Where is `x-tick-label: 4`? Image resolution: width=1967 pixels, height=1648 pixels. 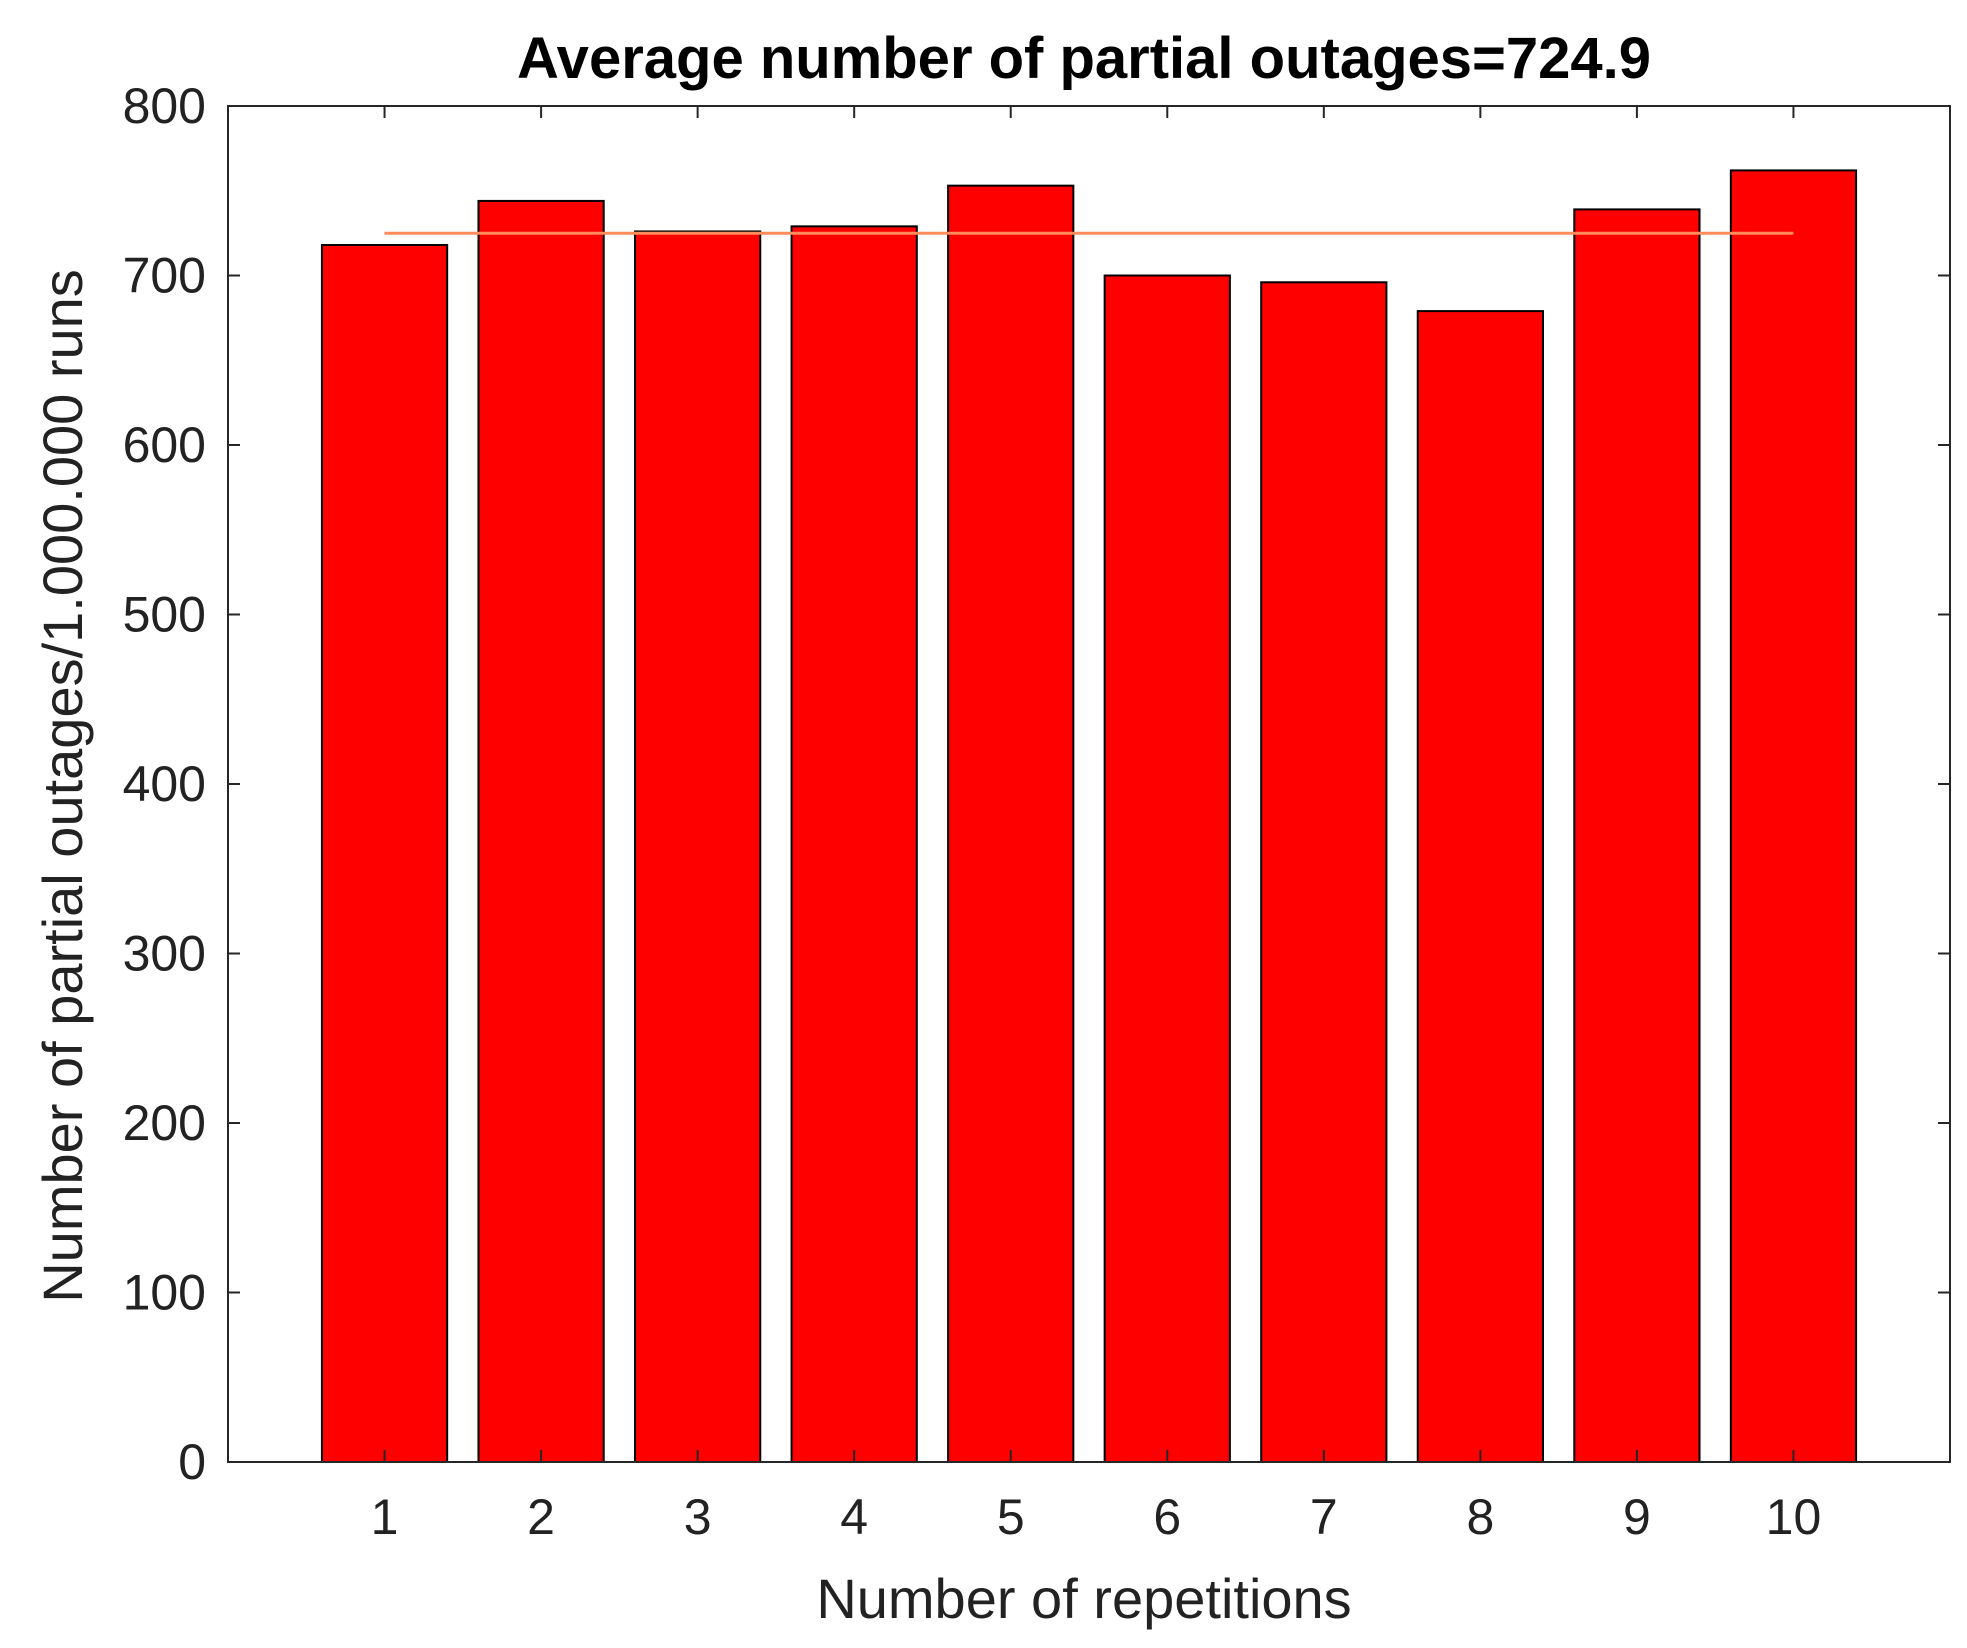 x-tick-label: 4 is located at coordinates (854, 1517).